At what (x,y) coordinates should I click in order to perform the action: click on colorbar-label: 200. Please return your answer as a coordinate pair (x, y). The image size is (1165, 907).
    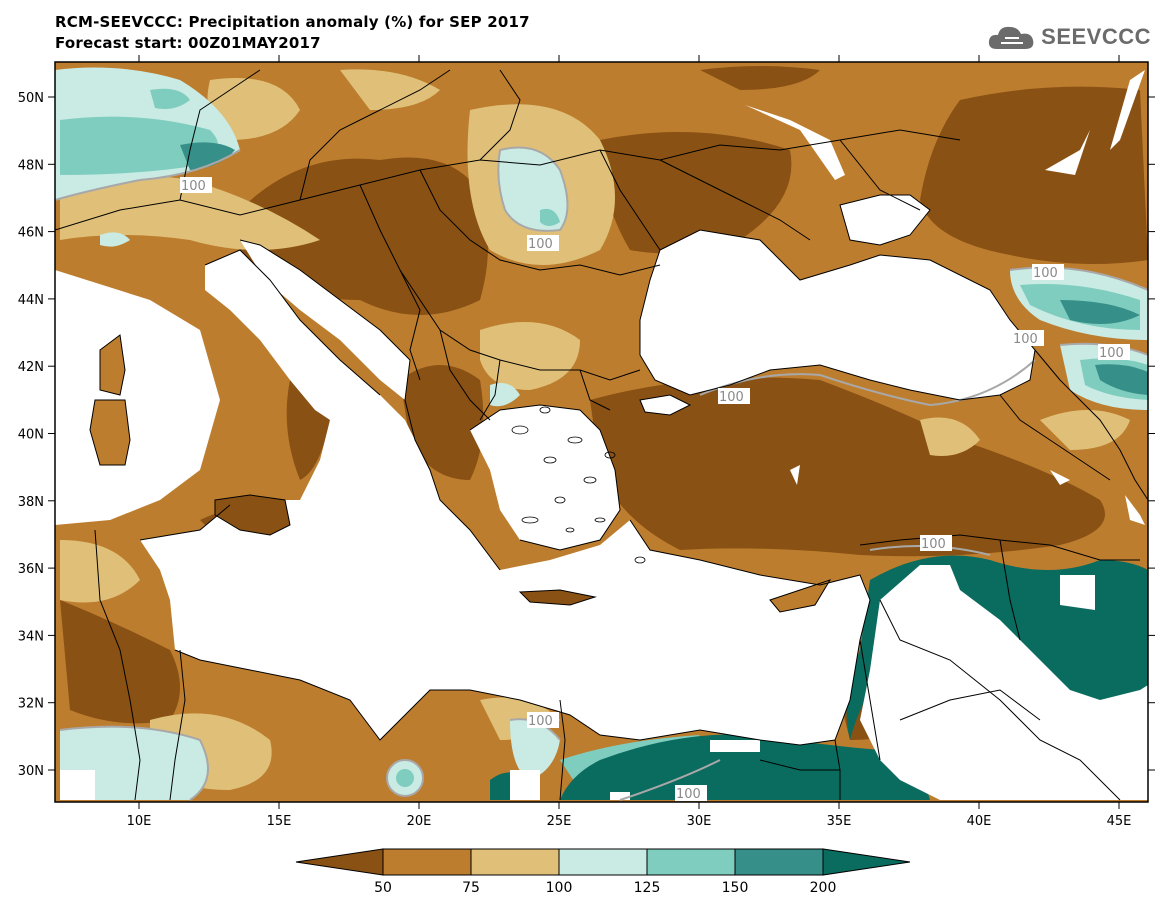
    Looking at the image, I should click on (823, 888).